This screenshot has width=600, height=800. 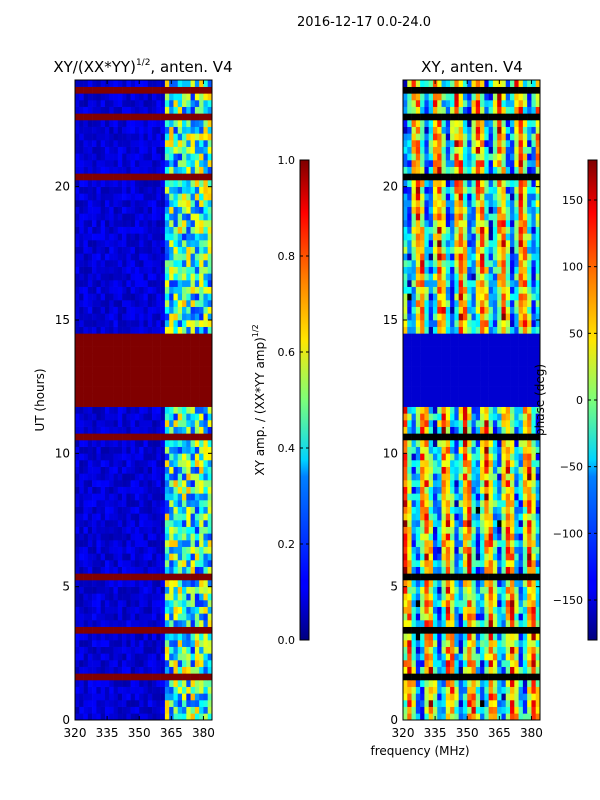 What do you see at coordinates (531, 733) in the screenshot?
I see `right-xtick-label: 380` at bounding box center [531, 733].